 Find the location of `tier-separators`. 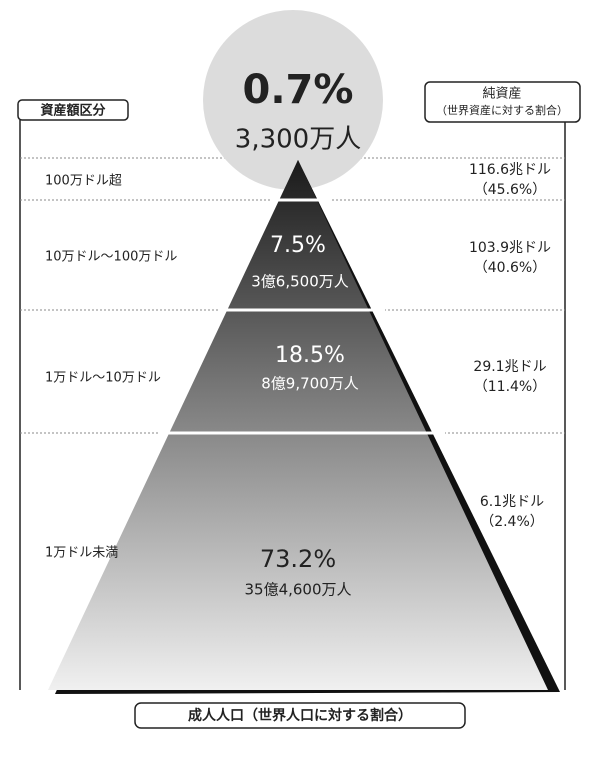

tier-separators is located at coordinates (302, 316).